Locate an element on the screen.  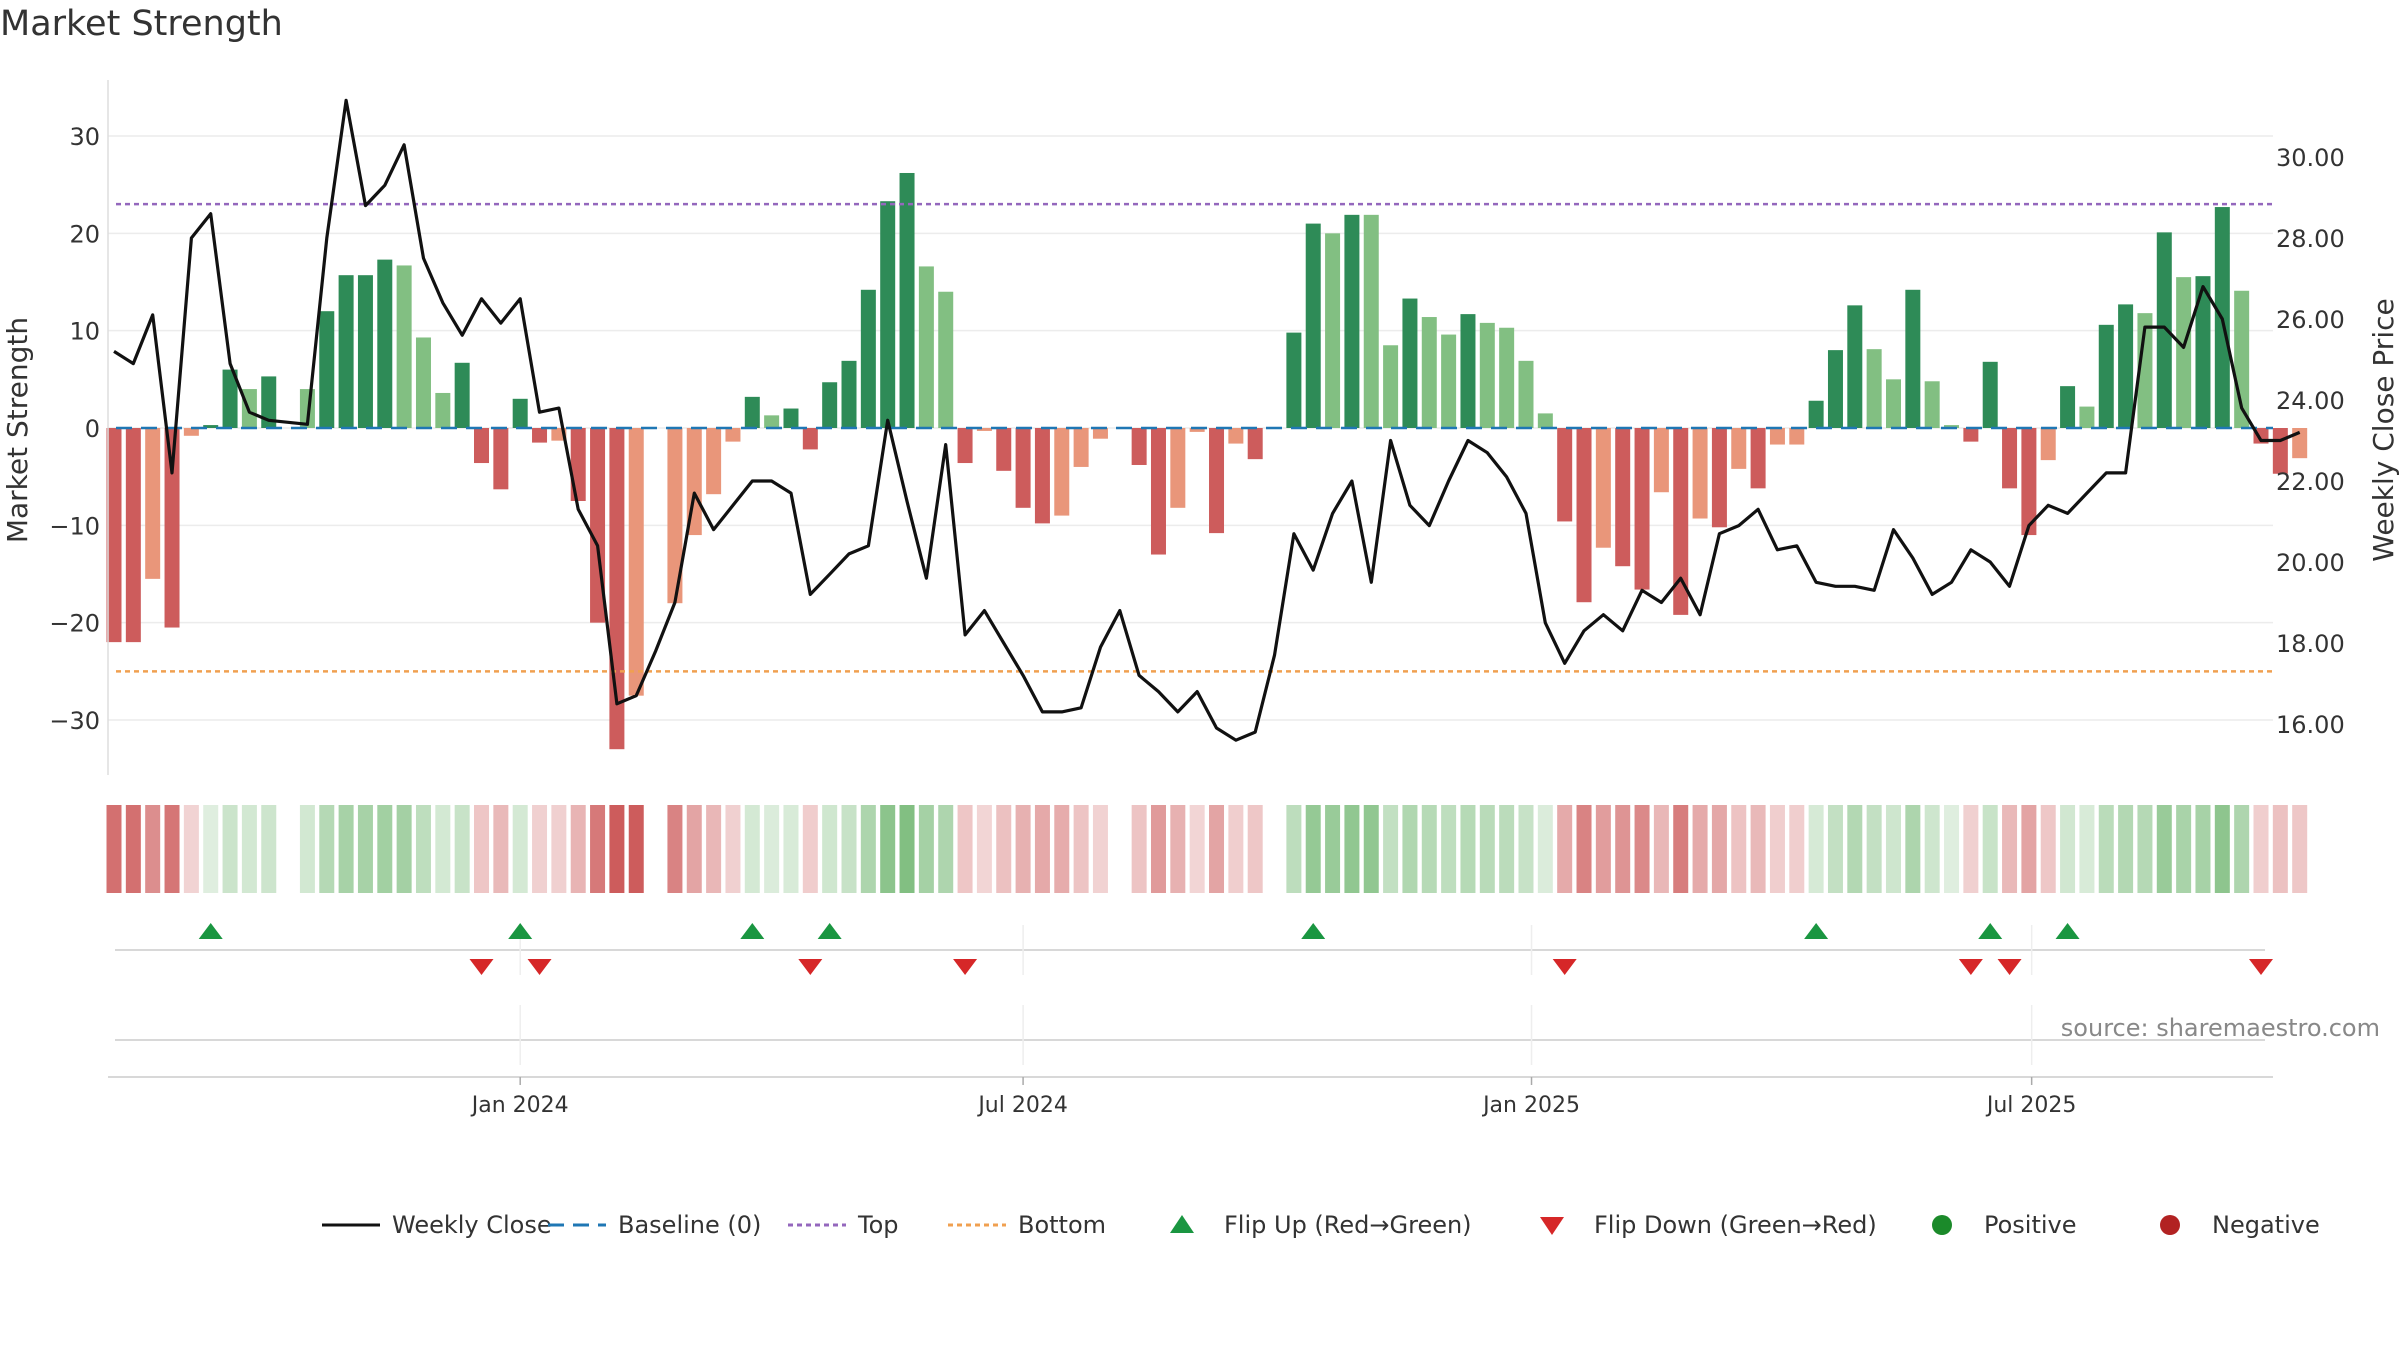
x-tick-label: Jul 2025 is located at coordinates (2031, 1105).